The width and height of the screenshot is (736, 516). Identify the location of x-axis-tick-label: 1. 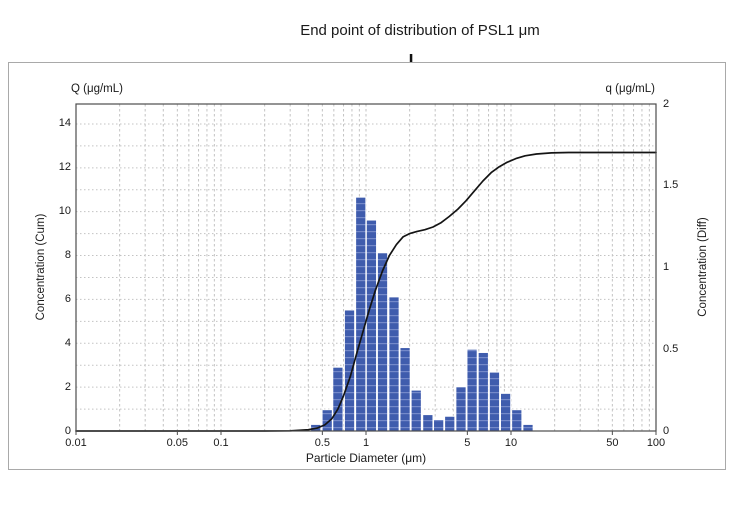
(366, 443).